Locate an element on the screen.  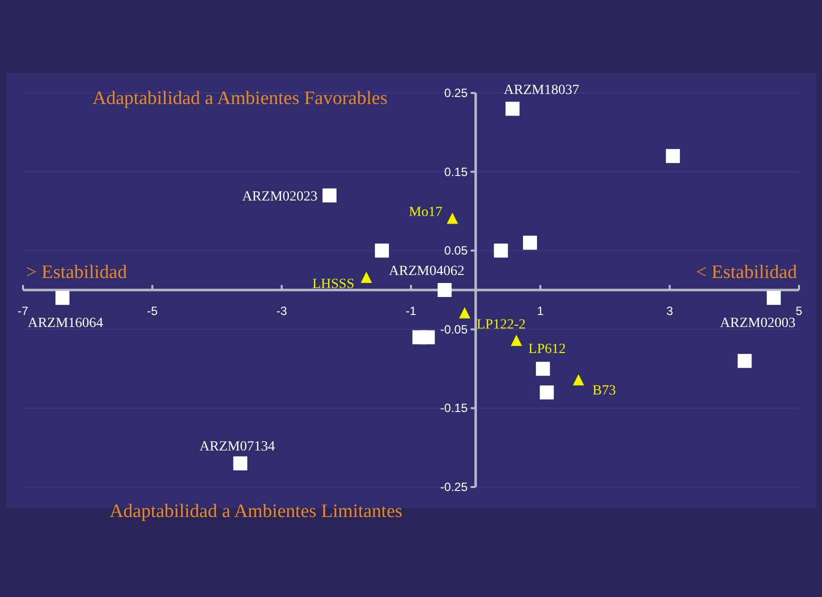
x-tick-label: -7 is located at coordinates (23, 311).